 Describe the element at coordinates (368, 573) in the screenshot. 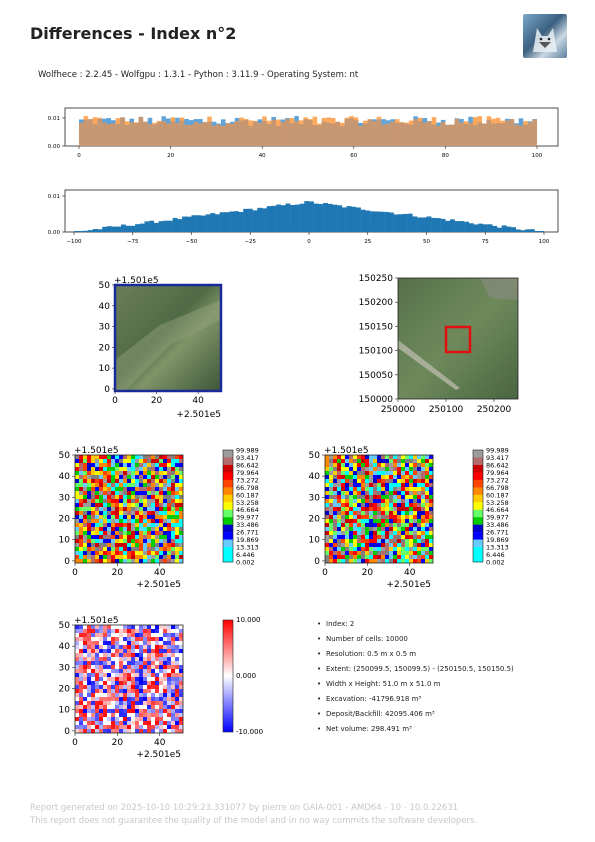

I see `map-xtick: 20` at that location.